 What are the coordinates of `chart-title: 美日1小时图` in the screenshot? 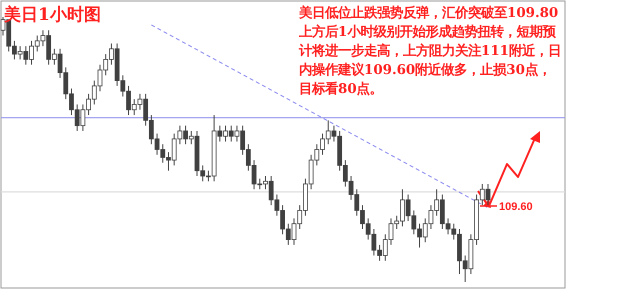 It's located at (52, 15).